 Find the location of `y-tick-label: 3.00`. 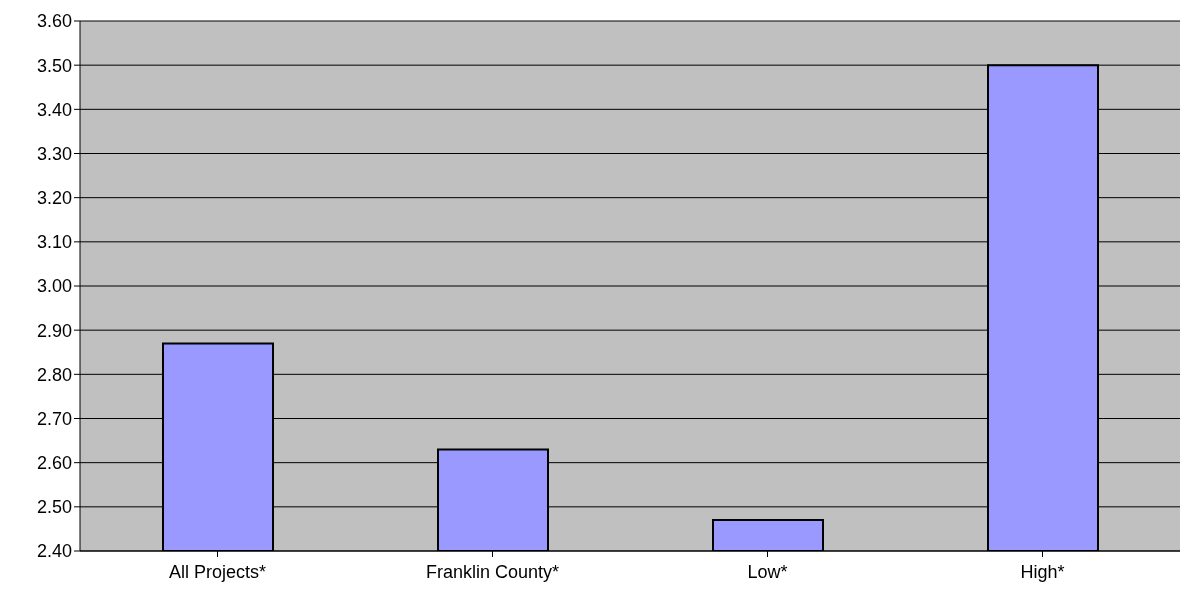

y-tick-label: 3.00 is located at coordinates (54, 286).